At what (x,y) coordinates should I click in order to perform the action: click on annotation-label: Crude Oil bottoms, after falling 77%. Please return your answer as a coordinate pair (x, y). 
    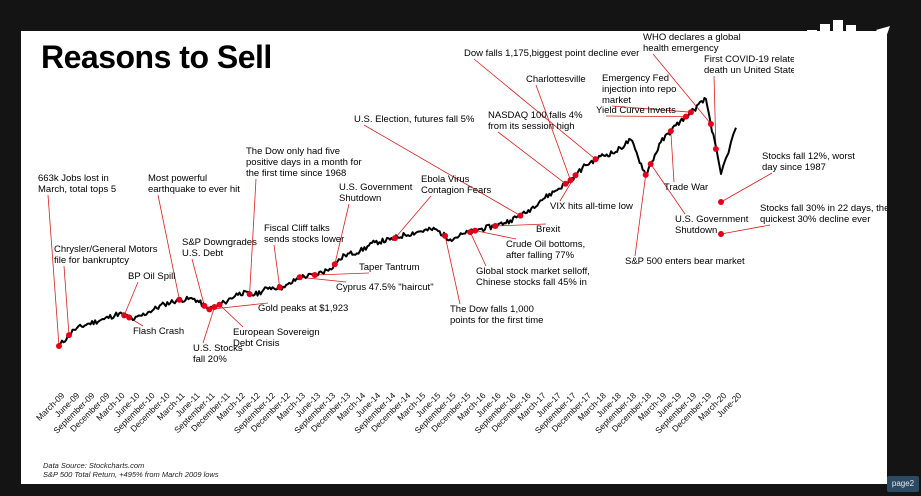
    Looking at the image, I should click on (545, 250).